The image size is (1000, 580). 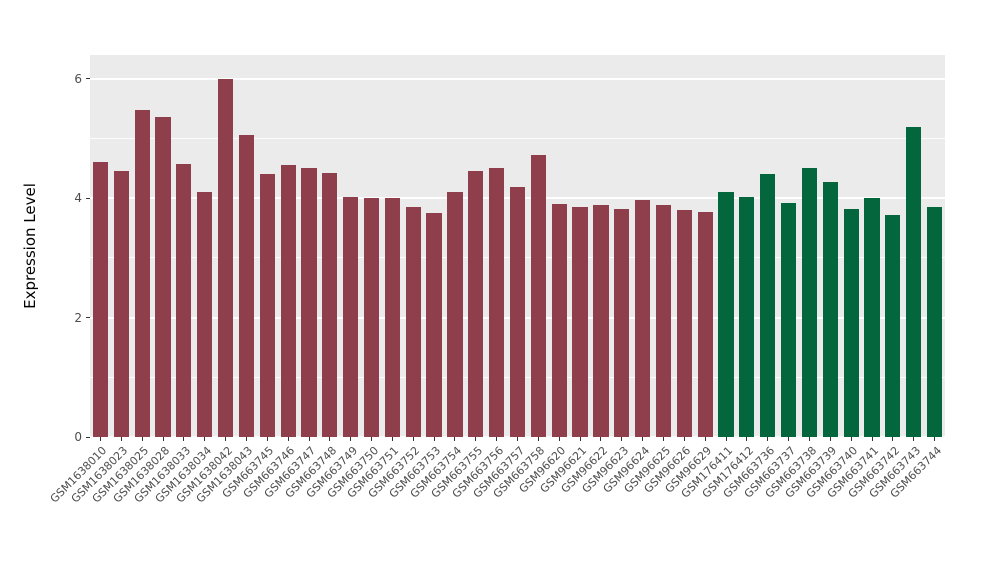 I want to click on y-tick-label-4: 4, so click(x=78, y=198).